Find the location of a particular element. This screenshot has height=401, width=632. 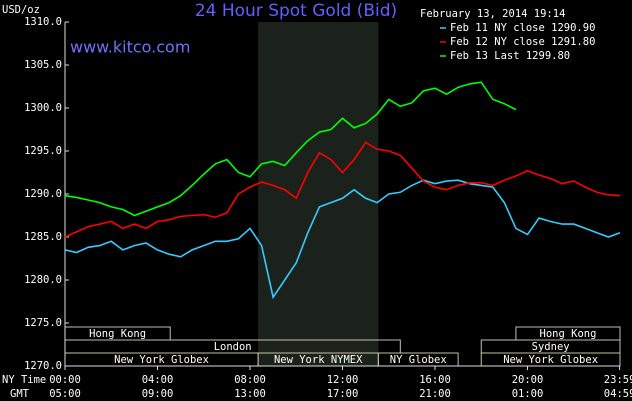

date-label: February 13, 2014 19:14 is located at coordinates (492, 14).